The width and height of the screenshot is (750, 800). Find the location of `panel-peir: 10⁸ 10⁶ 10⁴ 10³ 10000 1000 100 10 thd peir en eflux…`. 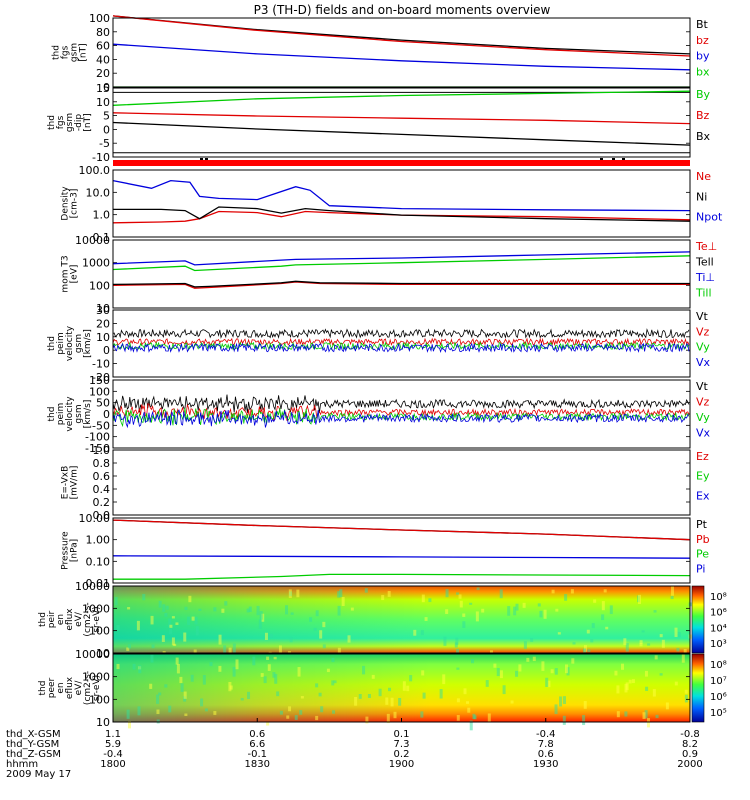

panel-peir: 10⁸ 10⁶ 10⁴ 10³ 10000 1000 100 10 thd peir en eflux… is located at coordinates (382, 621).